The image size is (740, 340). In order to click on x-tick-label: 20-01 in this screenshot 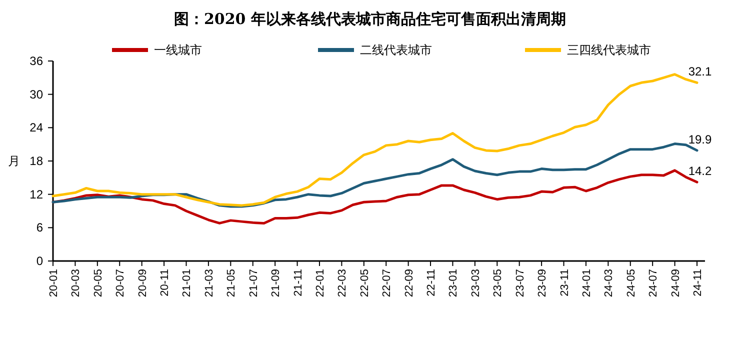, I will do `click(54, 283)`.